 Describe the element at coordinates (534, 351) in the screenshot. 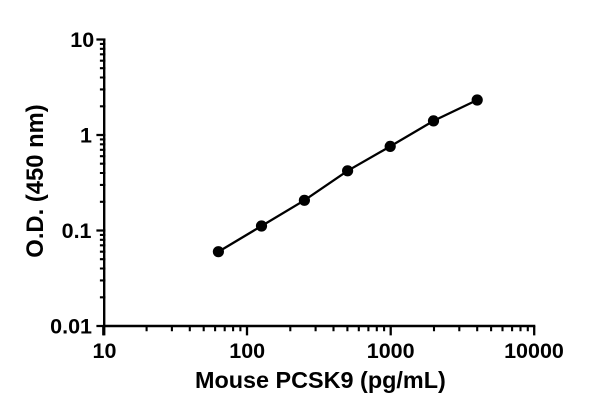

I see `svg-text: 10000` at that location.